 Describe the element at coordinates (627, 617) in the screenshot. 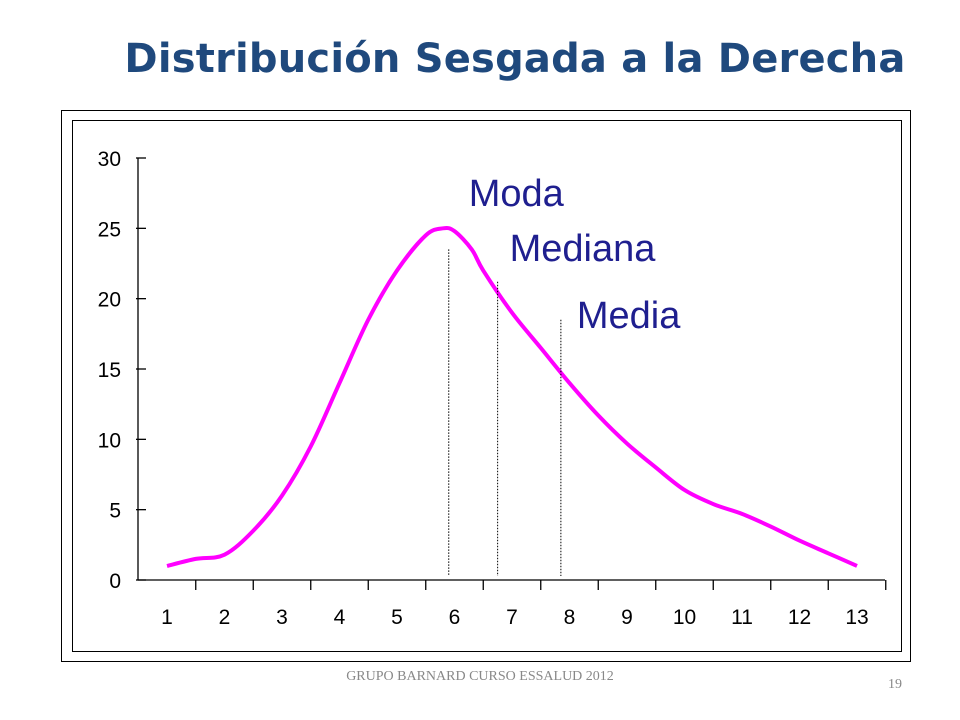

I see `x-tick-label: 9` at that location.